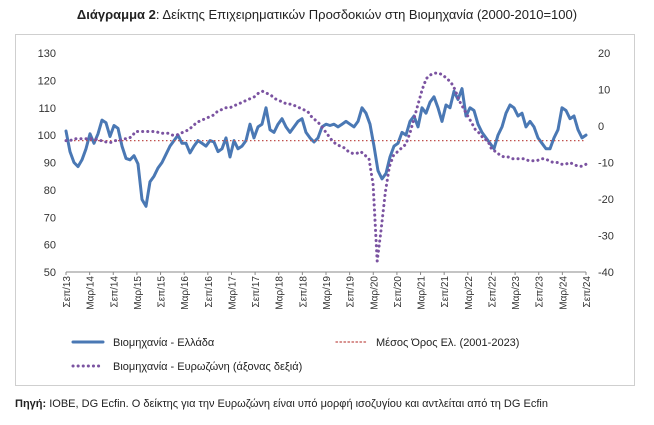 The image size is (654, 425). Describe the element at coordinates (185, 293) in the screenshot. I see `x-tick-label: Μαρ/16` at that location.